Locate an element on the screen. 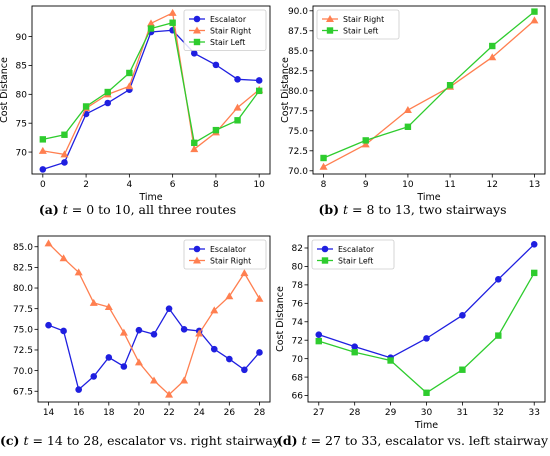  series-stair-left is located at coordinates (426, 332).